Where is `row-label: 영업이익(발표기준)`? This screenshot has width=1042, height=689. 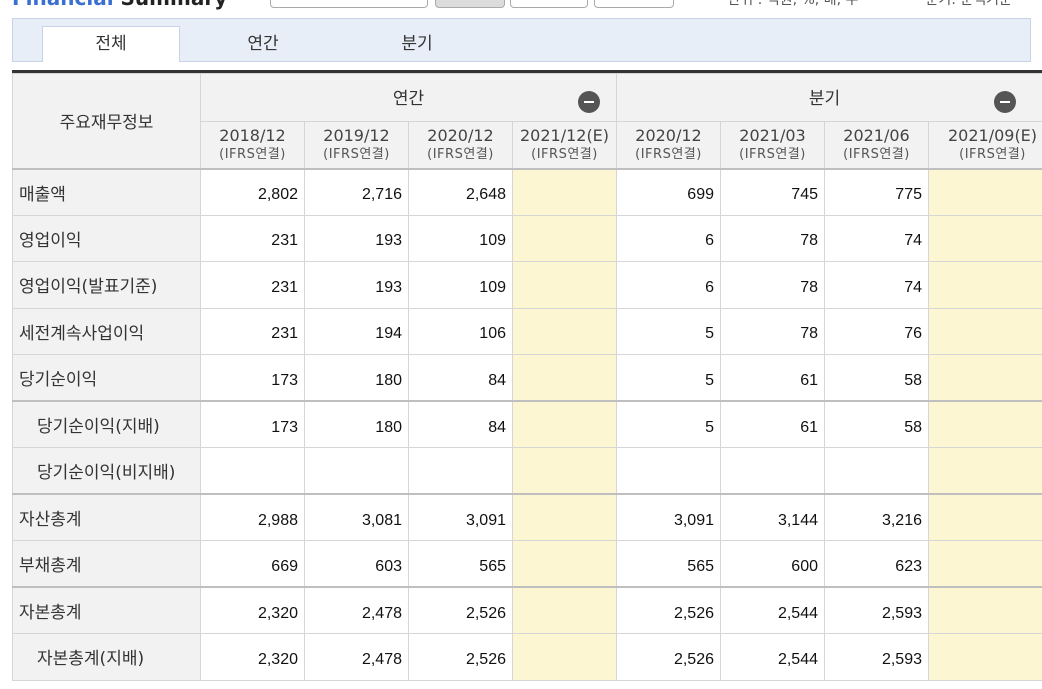 row-label: 영업이익(발표기준) is located at coordinates (106, 285).